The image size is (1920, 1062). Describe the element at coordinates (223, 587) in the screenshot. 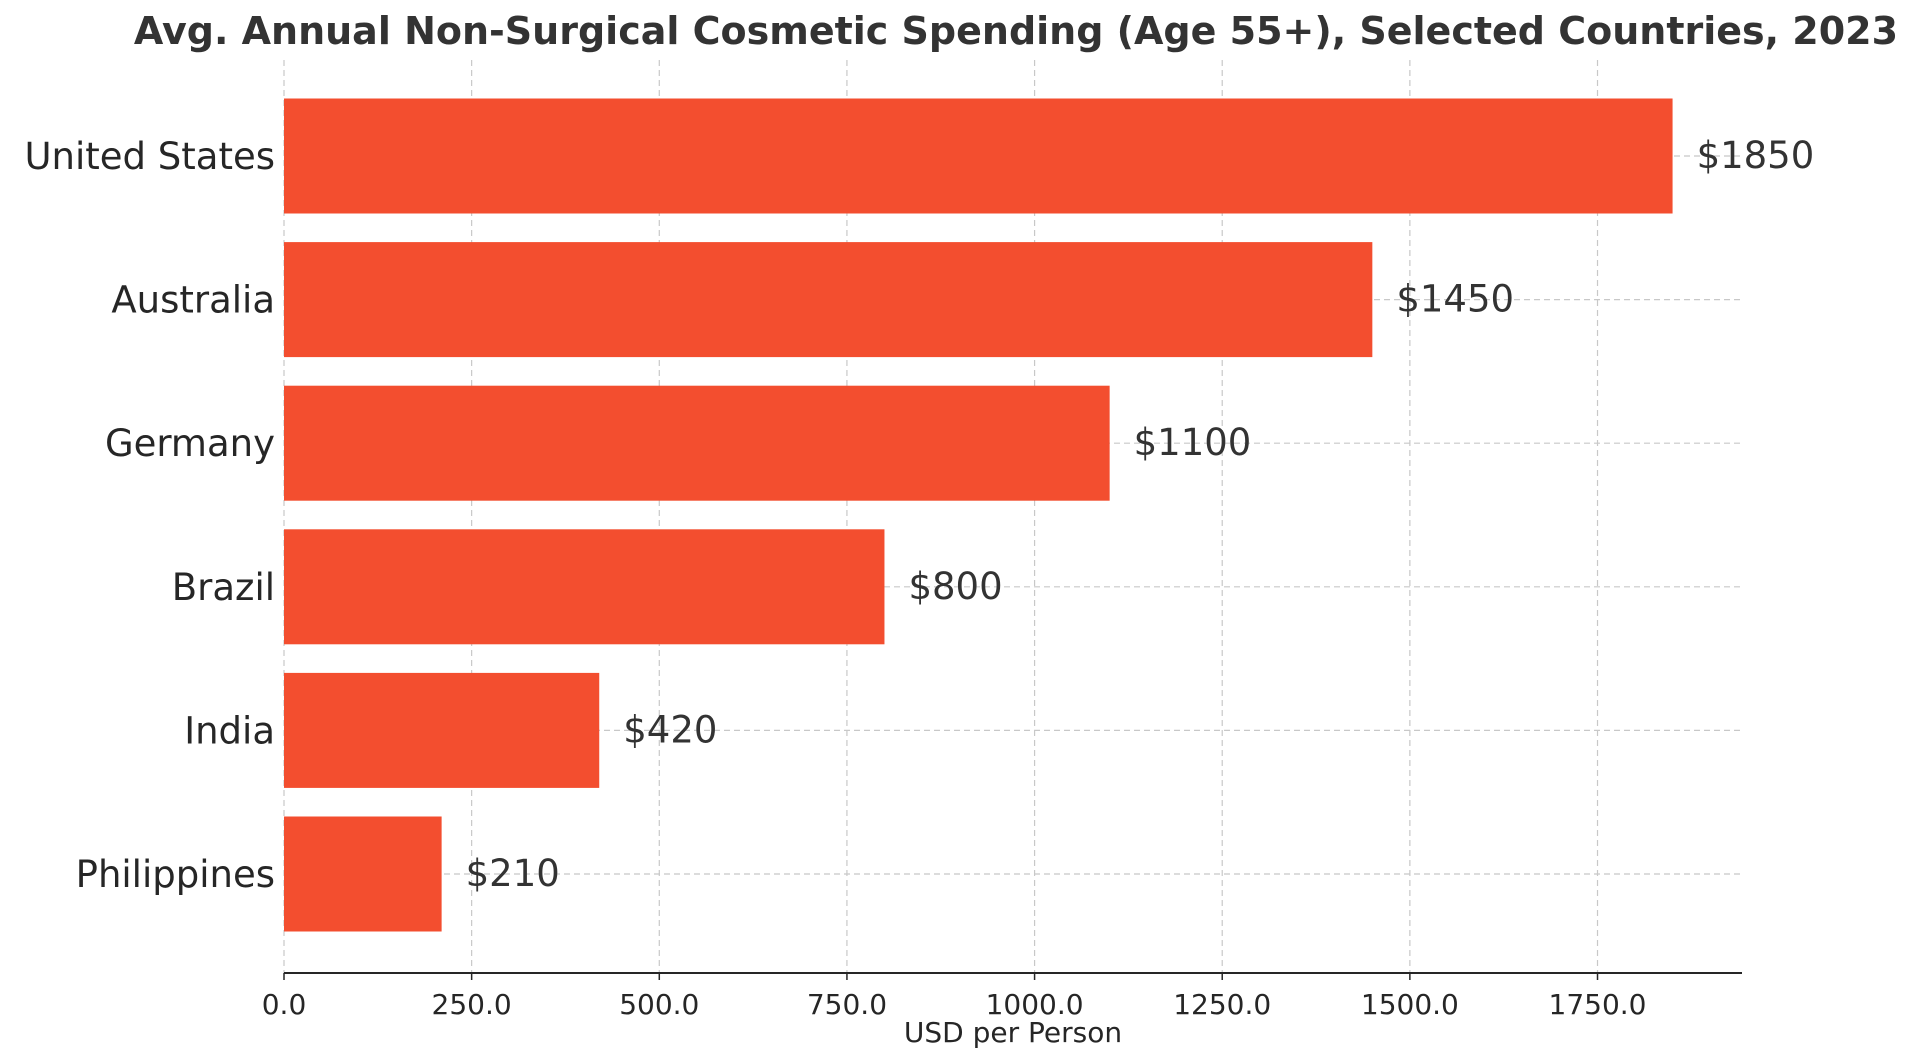

I see `category-label: Brazil` at that location.